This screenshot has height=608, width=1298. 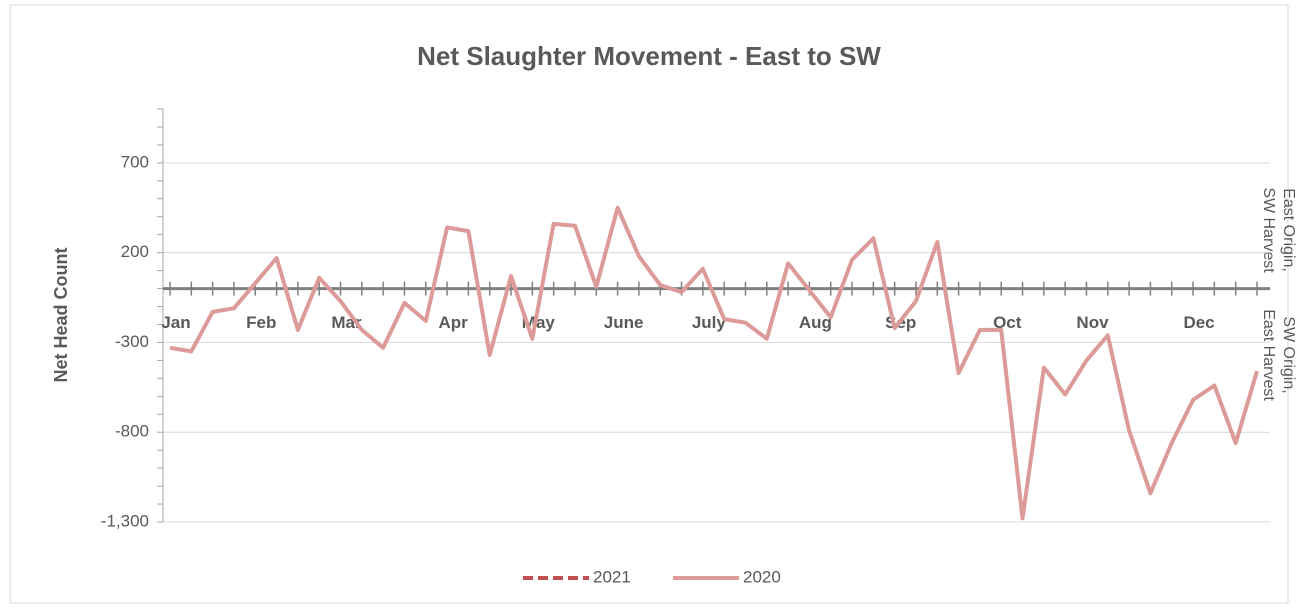 What do you see at coordinates (132, 431) in the screenshot?
I see `y-tick-label: -800` at bounding box center [132, 431].